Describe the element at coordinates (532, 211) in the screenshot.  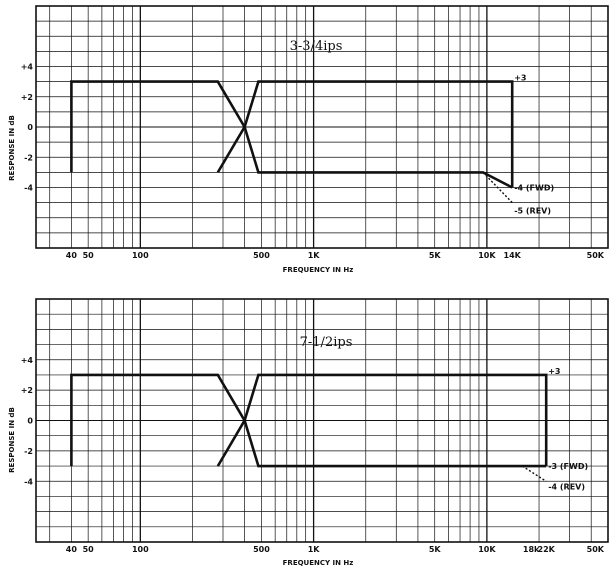
I see `annotation-label: -5 (REV)` at that location.